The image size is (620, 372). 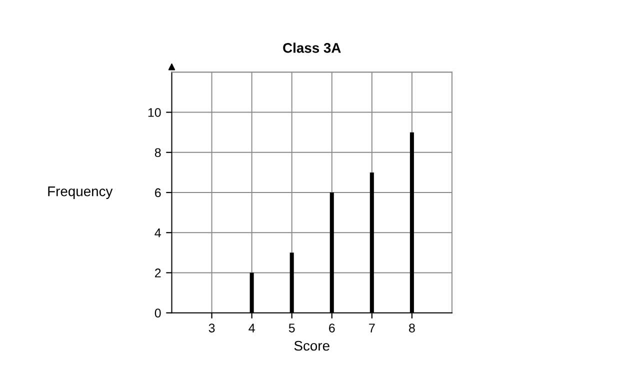 What do you see at coordinates (157, 313) in the screenshot?
I see `y-tick-label: 0` at bounding box center [157, 313].